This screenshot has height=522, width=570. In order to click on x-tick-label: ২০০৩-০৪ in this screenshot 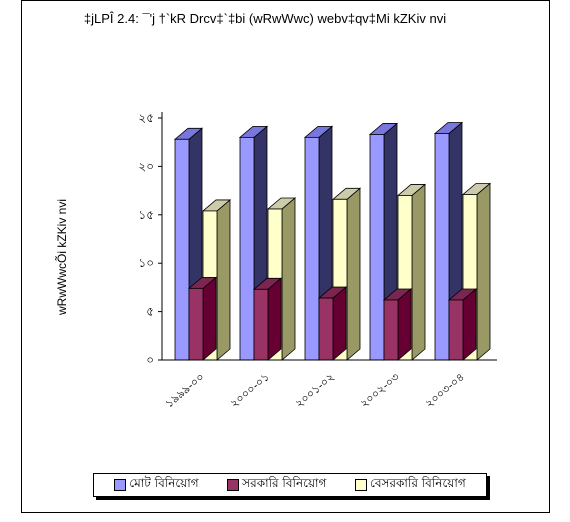, I will do `click(445, 390)`.